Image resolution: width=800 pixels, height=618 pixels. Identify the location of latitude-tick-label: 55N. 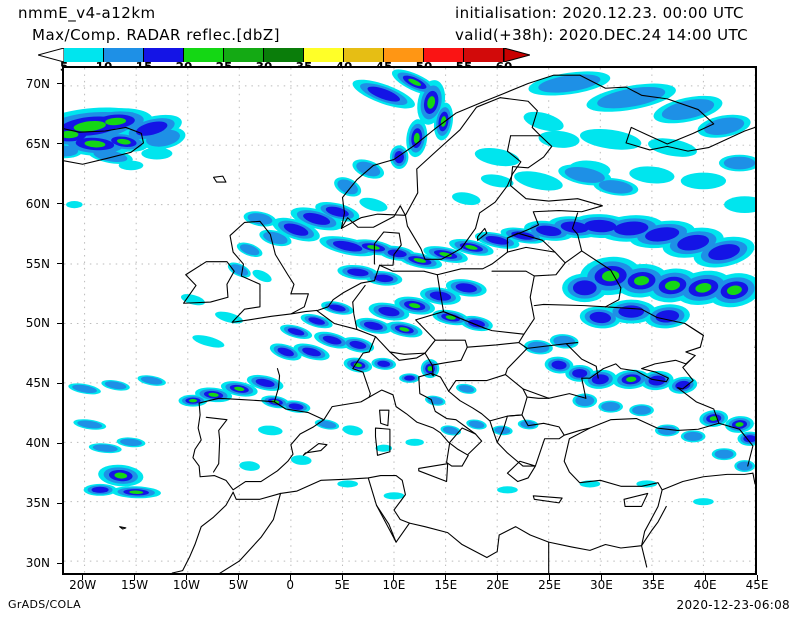
(37, 263).